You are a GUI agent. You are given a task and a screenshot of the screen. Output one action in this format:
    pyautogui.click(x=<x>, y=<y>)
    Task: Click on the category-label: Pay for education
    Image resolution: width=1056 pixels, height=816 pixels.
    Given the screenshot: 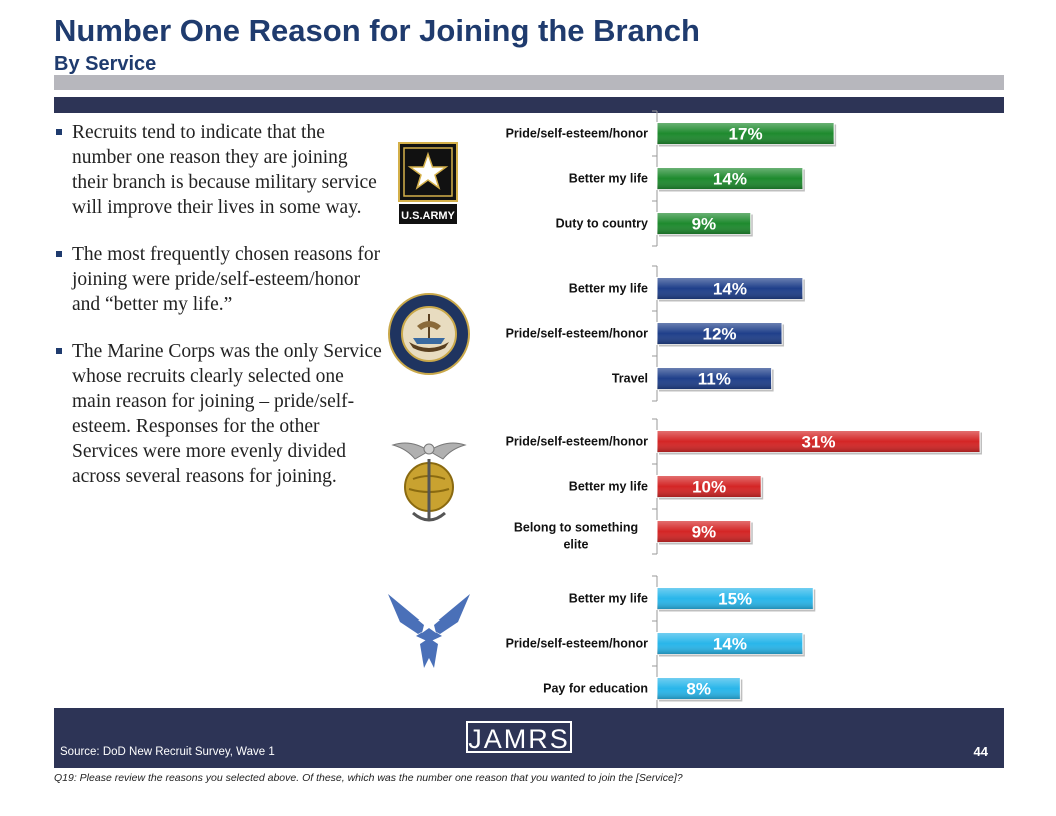 What is the action you would take?
    pyautogui.click(x=595, y=689)
    